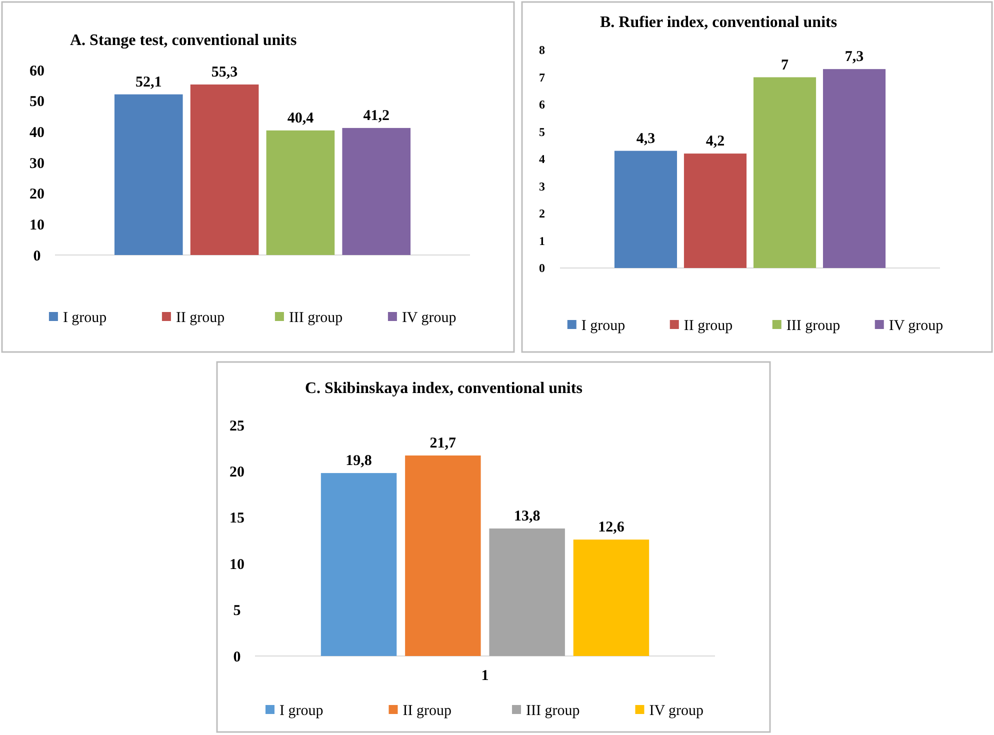 The width and height of the screenshot is (994, 735). I want to click on y-tick-label: 50, so click(37, 102).